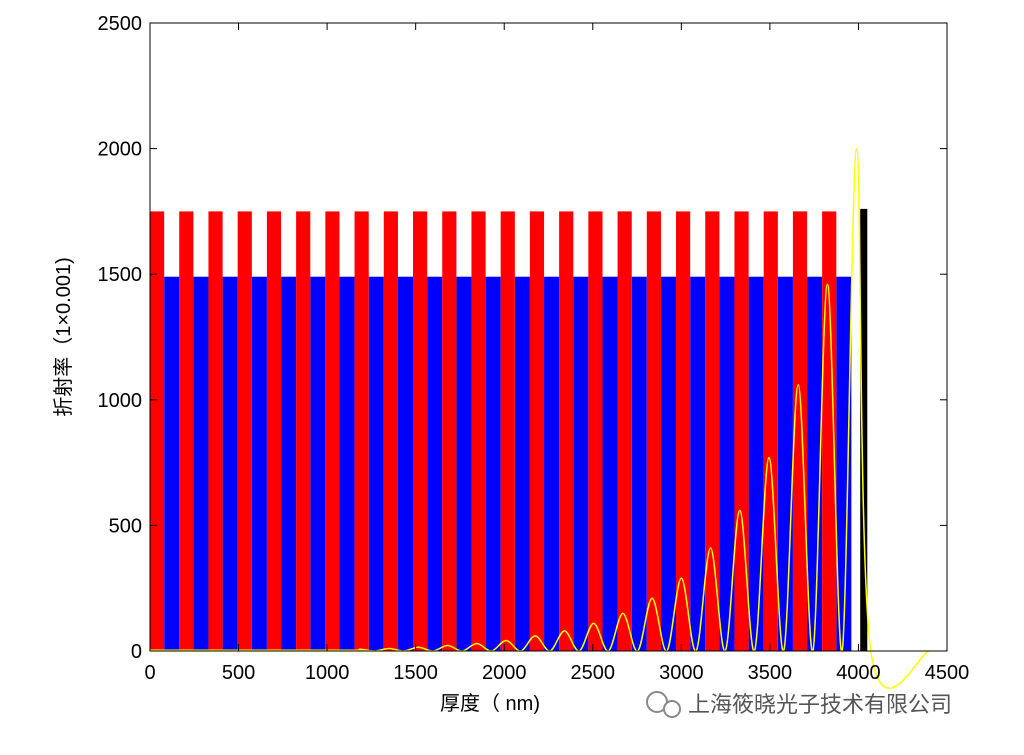 This screenshot has width=1024, height=755. What do you see at coordinates (125, 526) in the screenshot?
I see `y-tick-label: 500` at bounding box center [125, 526].